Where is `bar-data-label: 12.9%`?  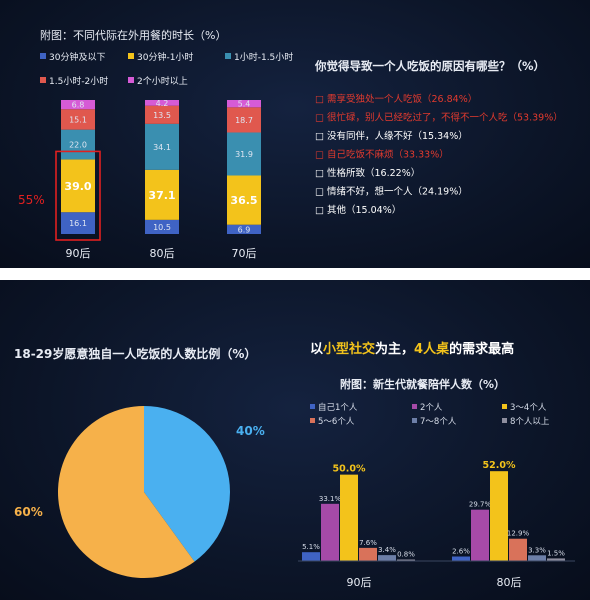
bar-data-label: 12.9% is located at coordinates (518, 534).